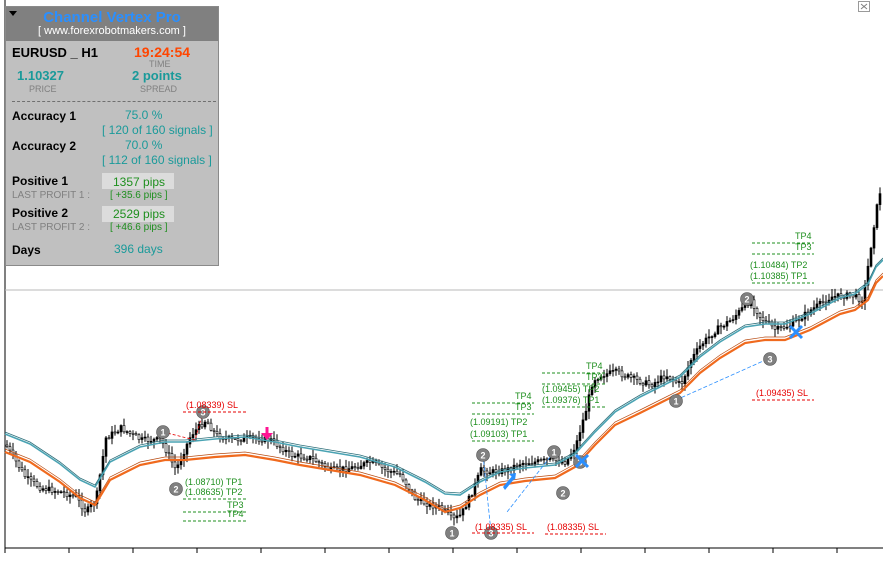 The image size is (883, 581). I want to click on spread-value: 2 points, so click(157, 75).